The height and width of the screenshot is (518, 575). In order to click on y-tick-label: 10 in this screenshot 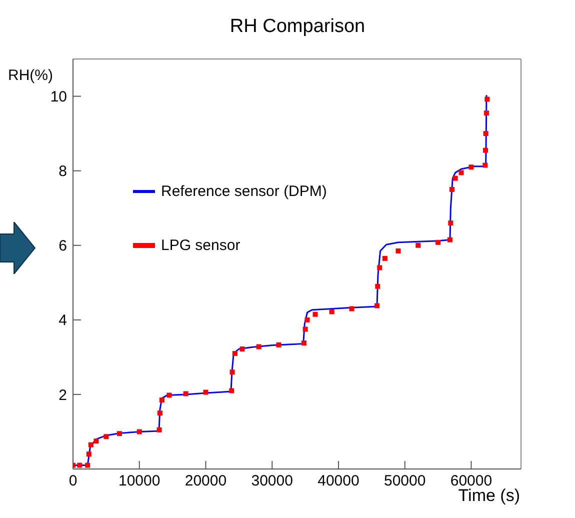, I will do `click(58, 97)`.